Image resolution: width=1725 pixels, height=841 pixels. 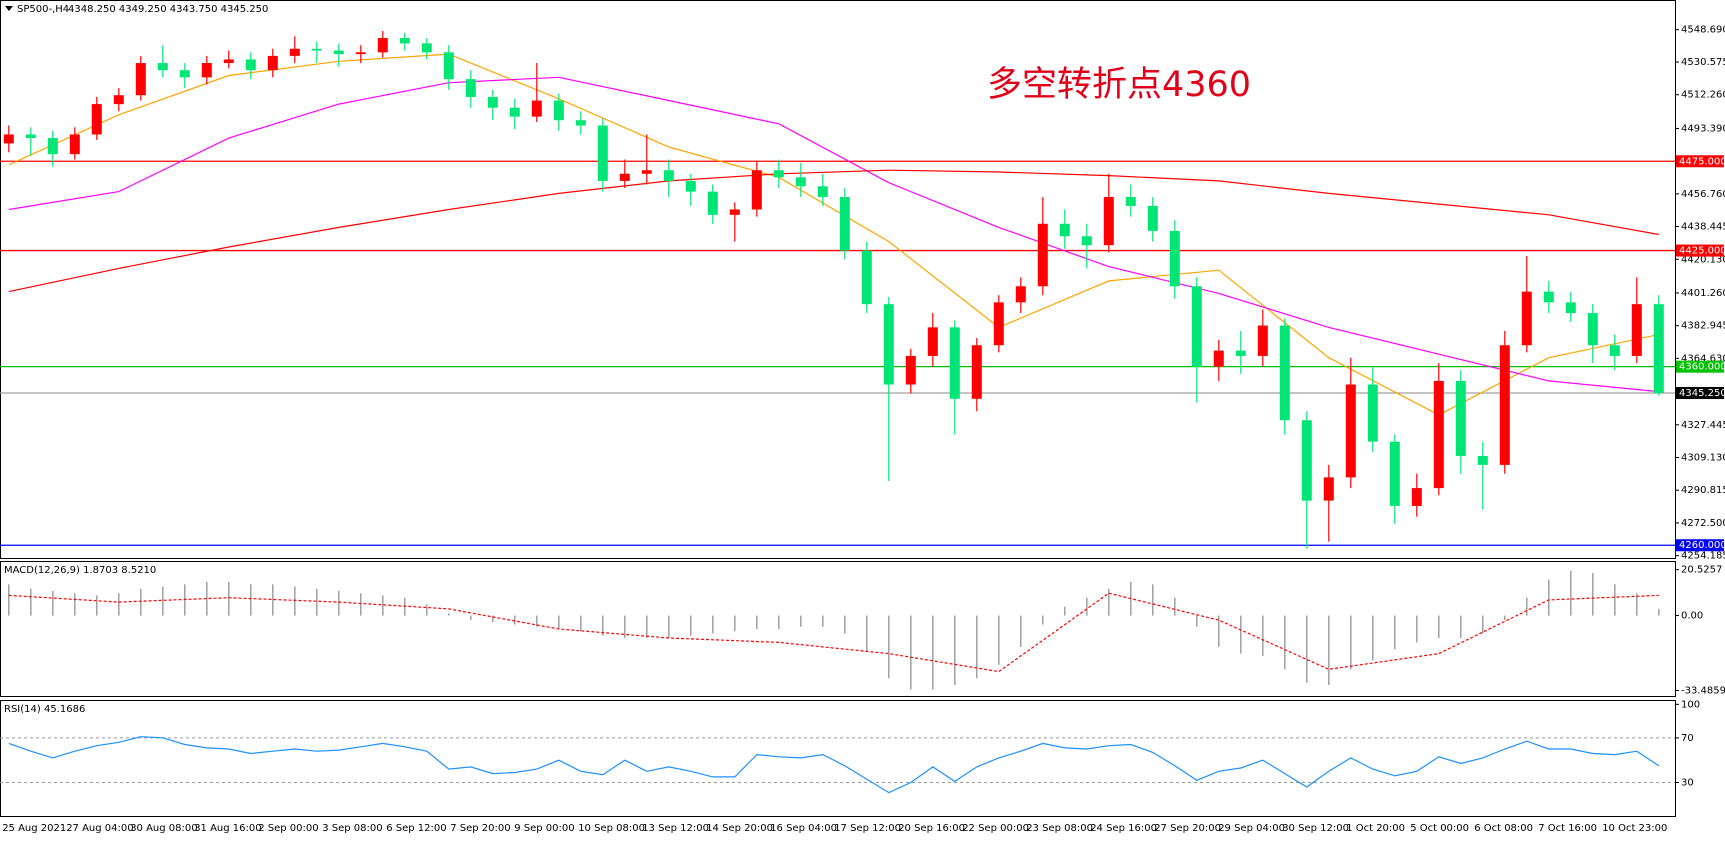 I want to click on y-tick-label: 4401.260, so click(x=1703, y=293).